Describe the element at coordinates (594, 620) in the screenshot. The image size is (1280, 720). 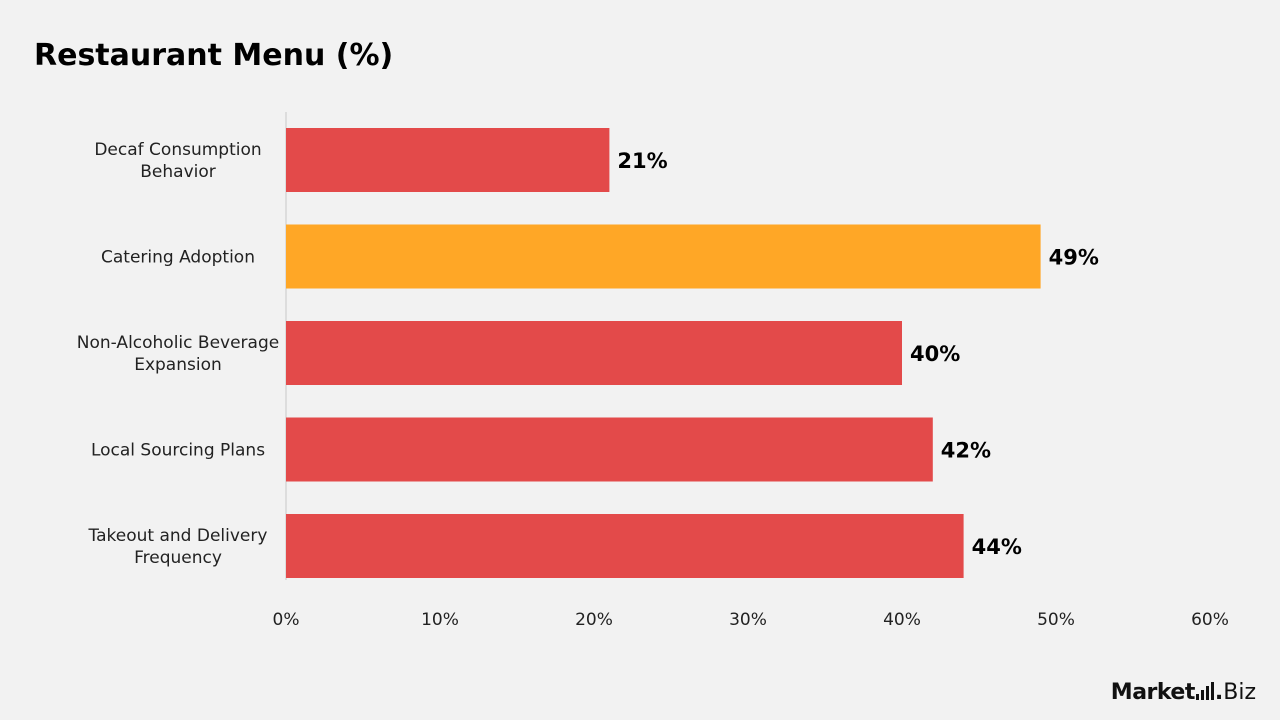
I see `x-tick-label-2: 20%` at that location.